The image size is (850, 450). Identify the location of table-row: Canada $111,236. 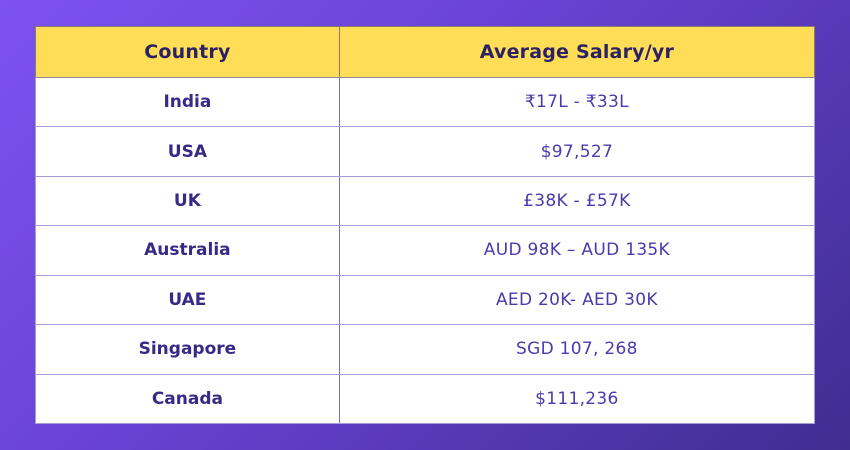
(425, 399).